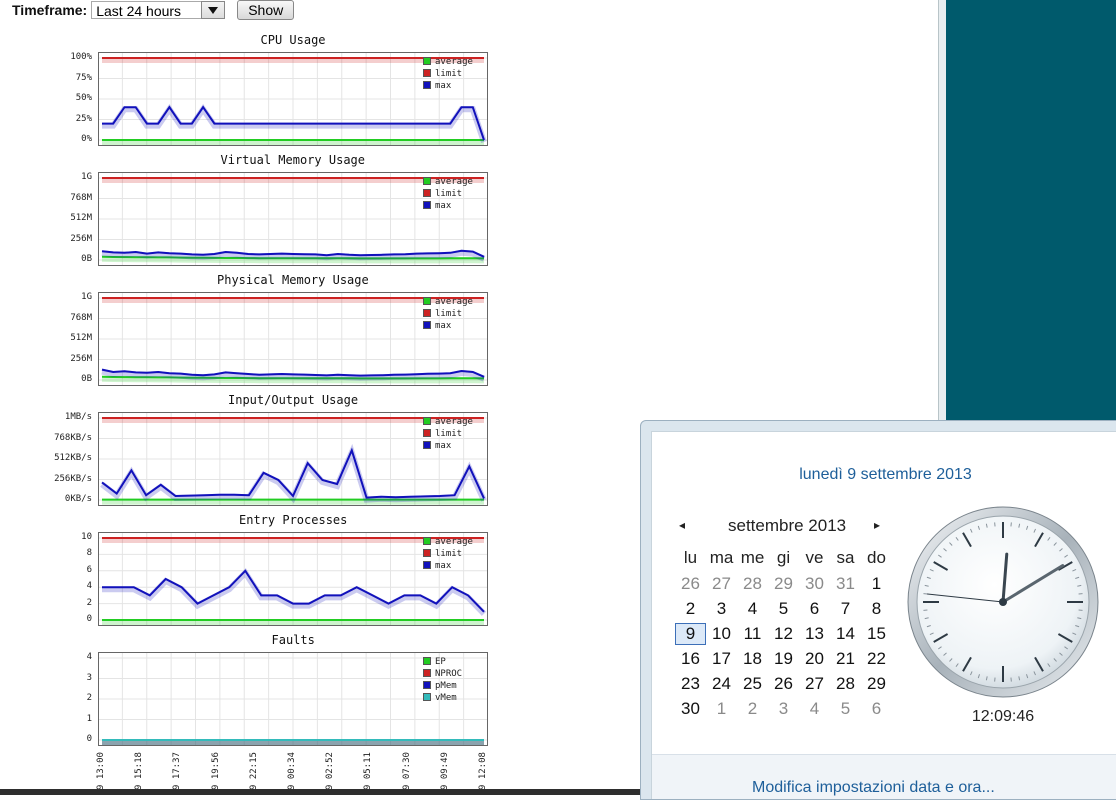 The width and height of the screenshot is (1116, 800). I want to click on cpu-usage-chart-title: CPU Usage, so click(293, 40).